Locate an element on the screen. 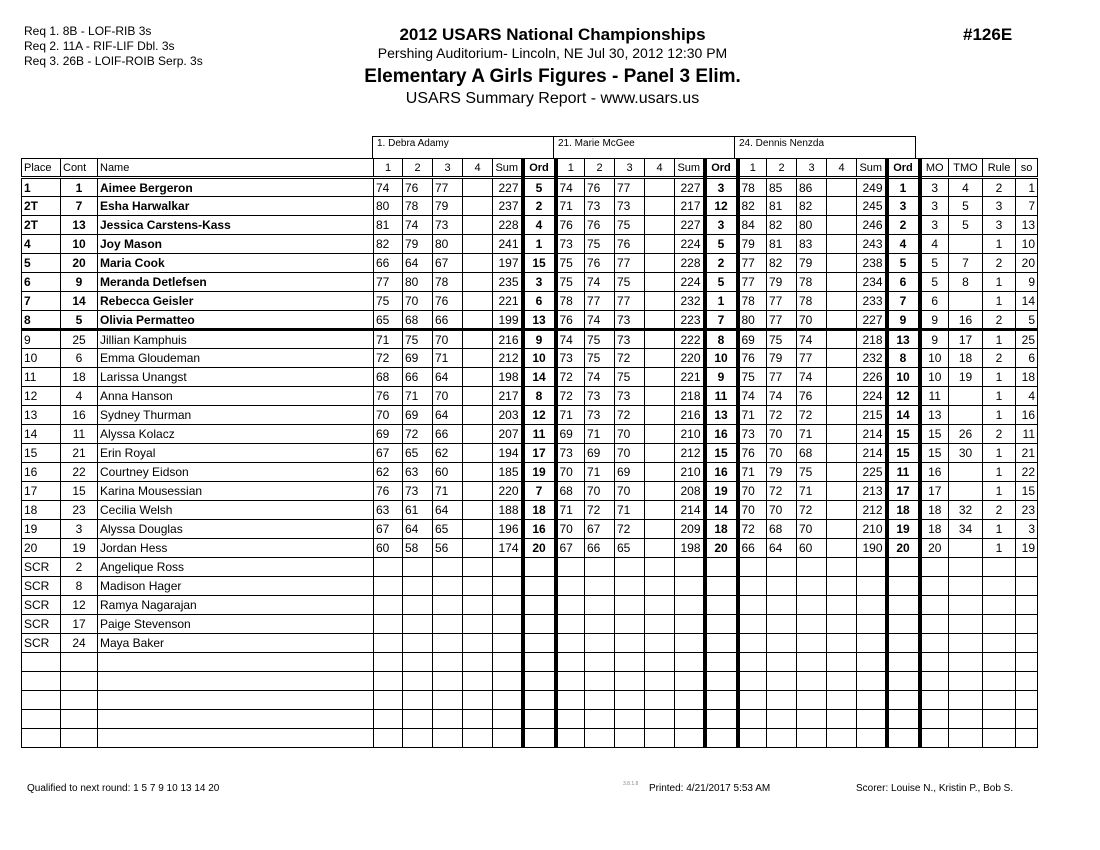 The height and width of the screenshot is (850, 1100). sum-cell: 221 is located at coordinates (507, 301).